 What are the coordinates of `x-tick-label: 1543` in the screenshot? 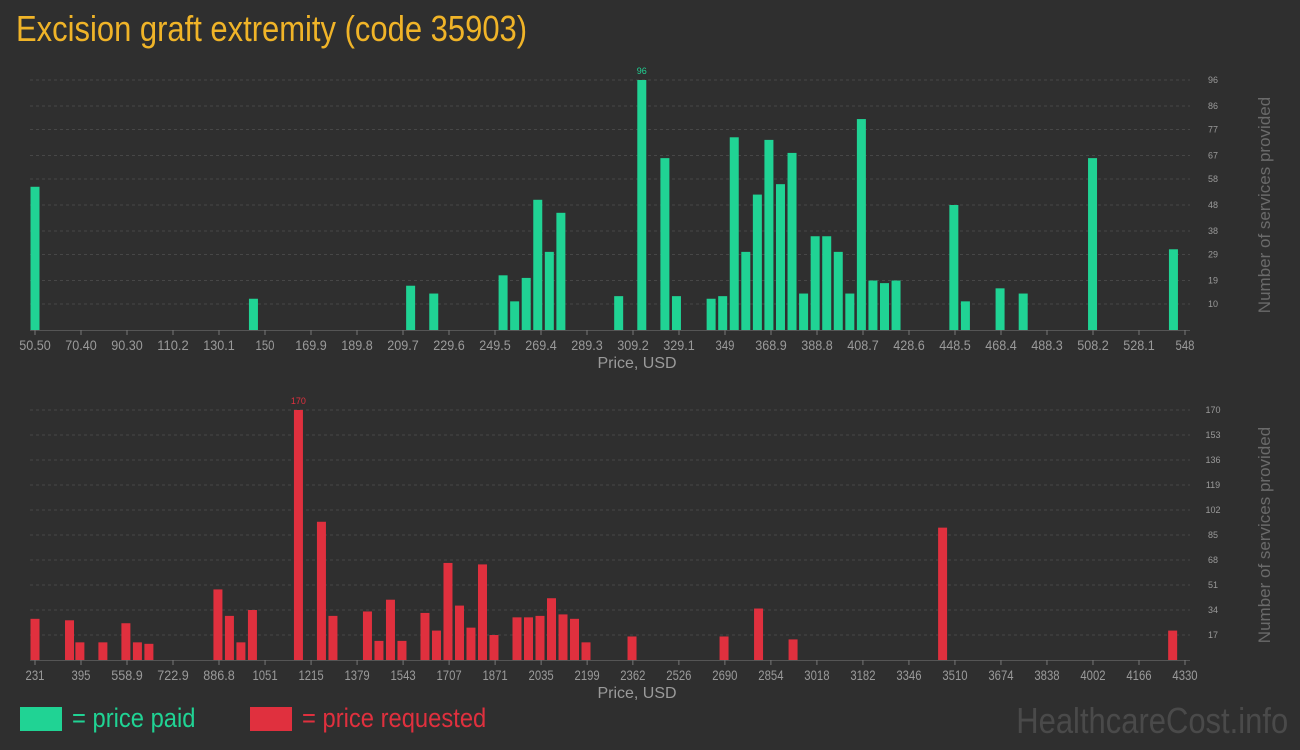 It's located at (402, 675).